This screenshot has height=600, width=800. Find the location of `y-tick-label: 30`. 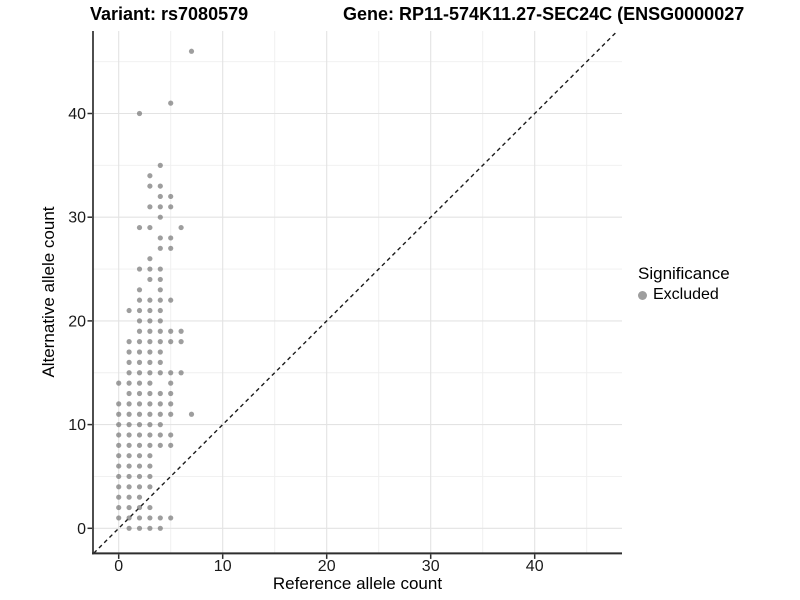

y-tick-label: 30 is located at coordinates (77, 218).